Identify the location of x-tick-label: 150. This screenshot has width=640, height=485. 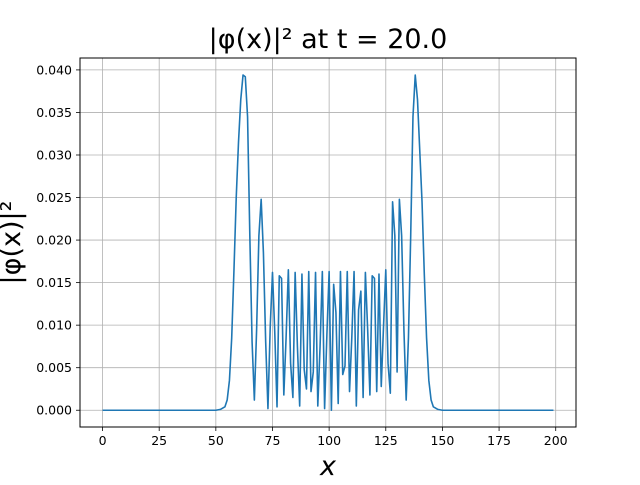
(442, 440).